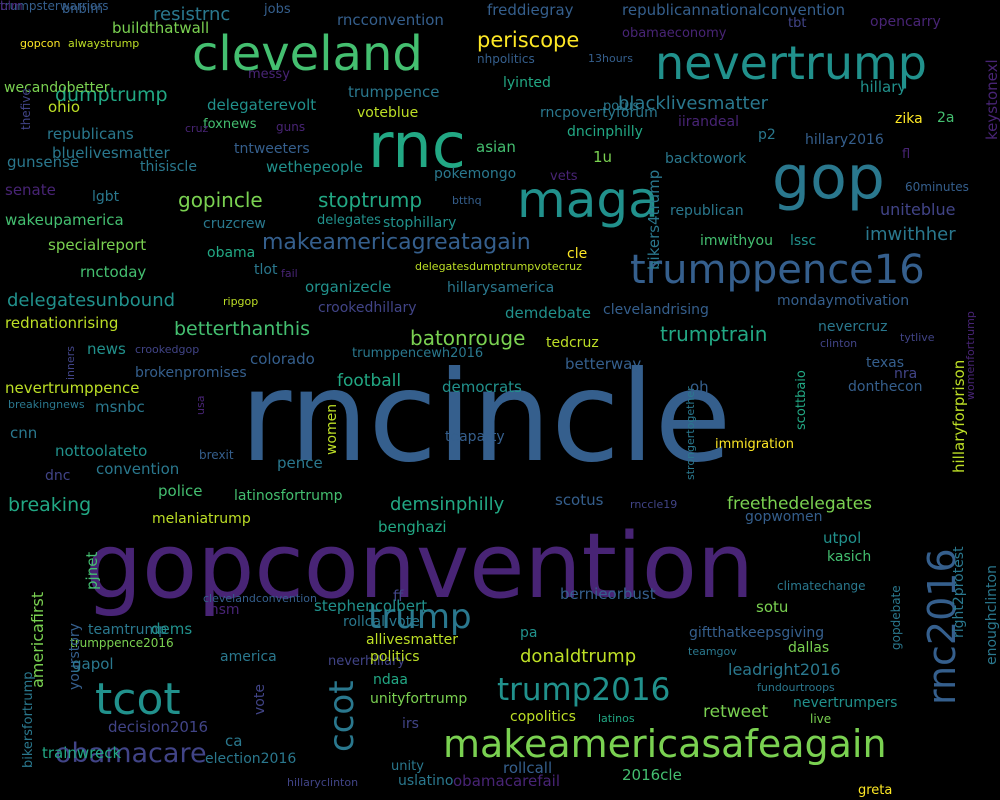  Describe the element at coordinates (138, 699) in the screenshot. I see `cloud-word: tcot` at that location.